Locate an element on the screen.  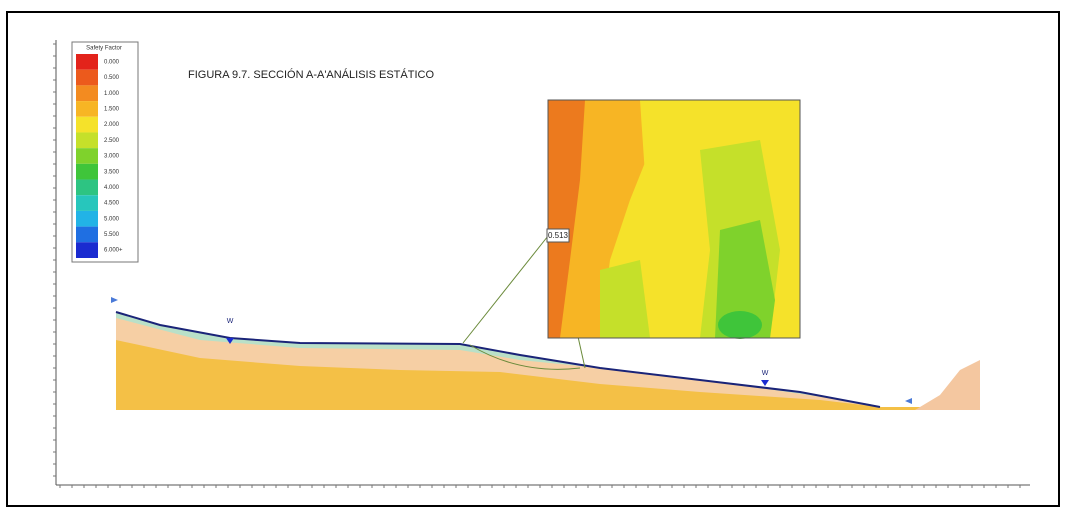
legend-label: 5.500 is located at coordinates (112, 235).